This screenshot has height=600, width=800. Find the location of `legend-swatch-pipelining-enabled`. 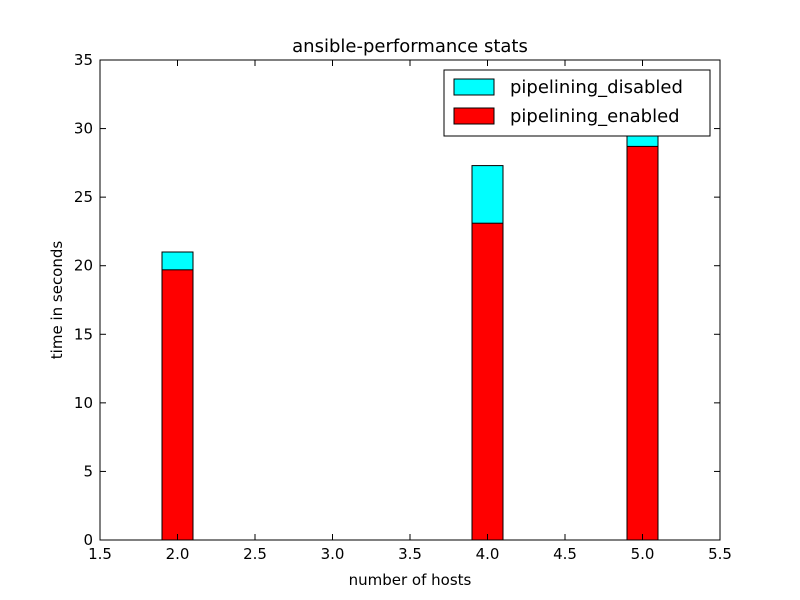

legend-swatch-pipelining-enabled is located at coordinates (474, 116).